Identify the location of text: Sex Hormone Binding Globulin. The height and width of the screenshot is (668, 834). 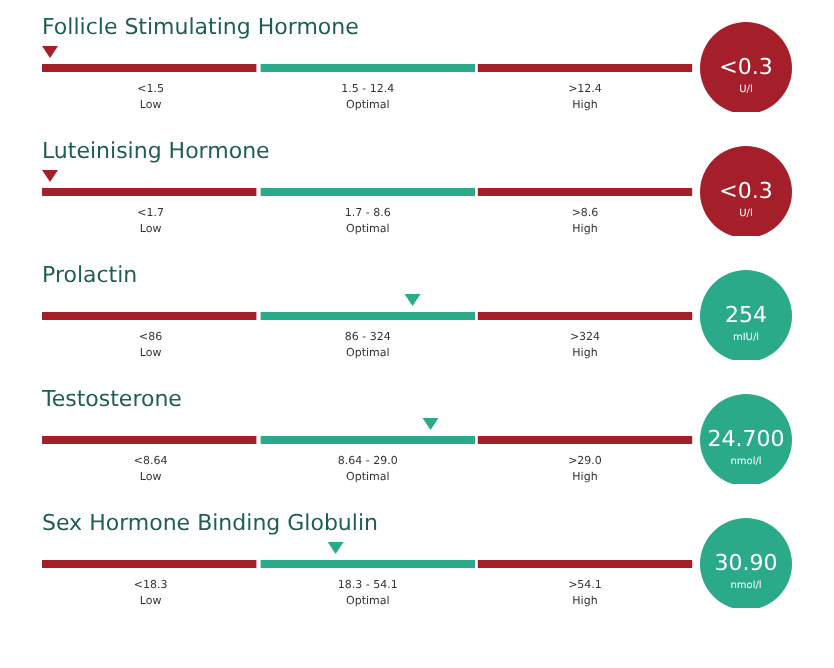
(210, 523).